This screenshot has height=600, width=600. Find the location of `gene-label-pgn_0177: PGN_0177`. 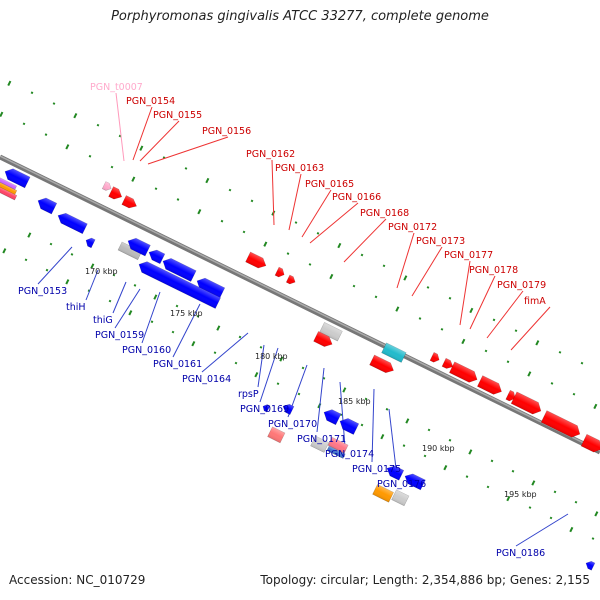

gene-label-pgn_0177: PGN_0177 is located at coordinates (468, 255).